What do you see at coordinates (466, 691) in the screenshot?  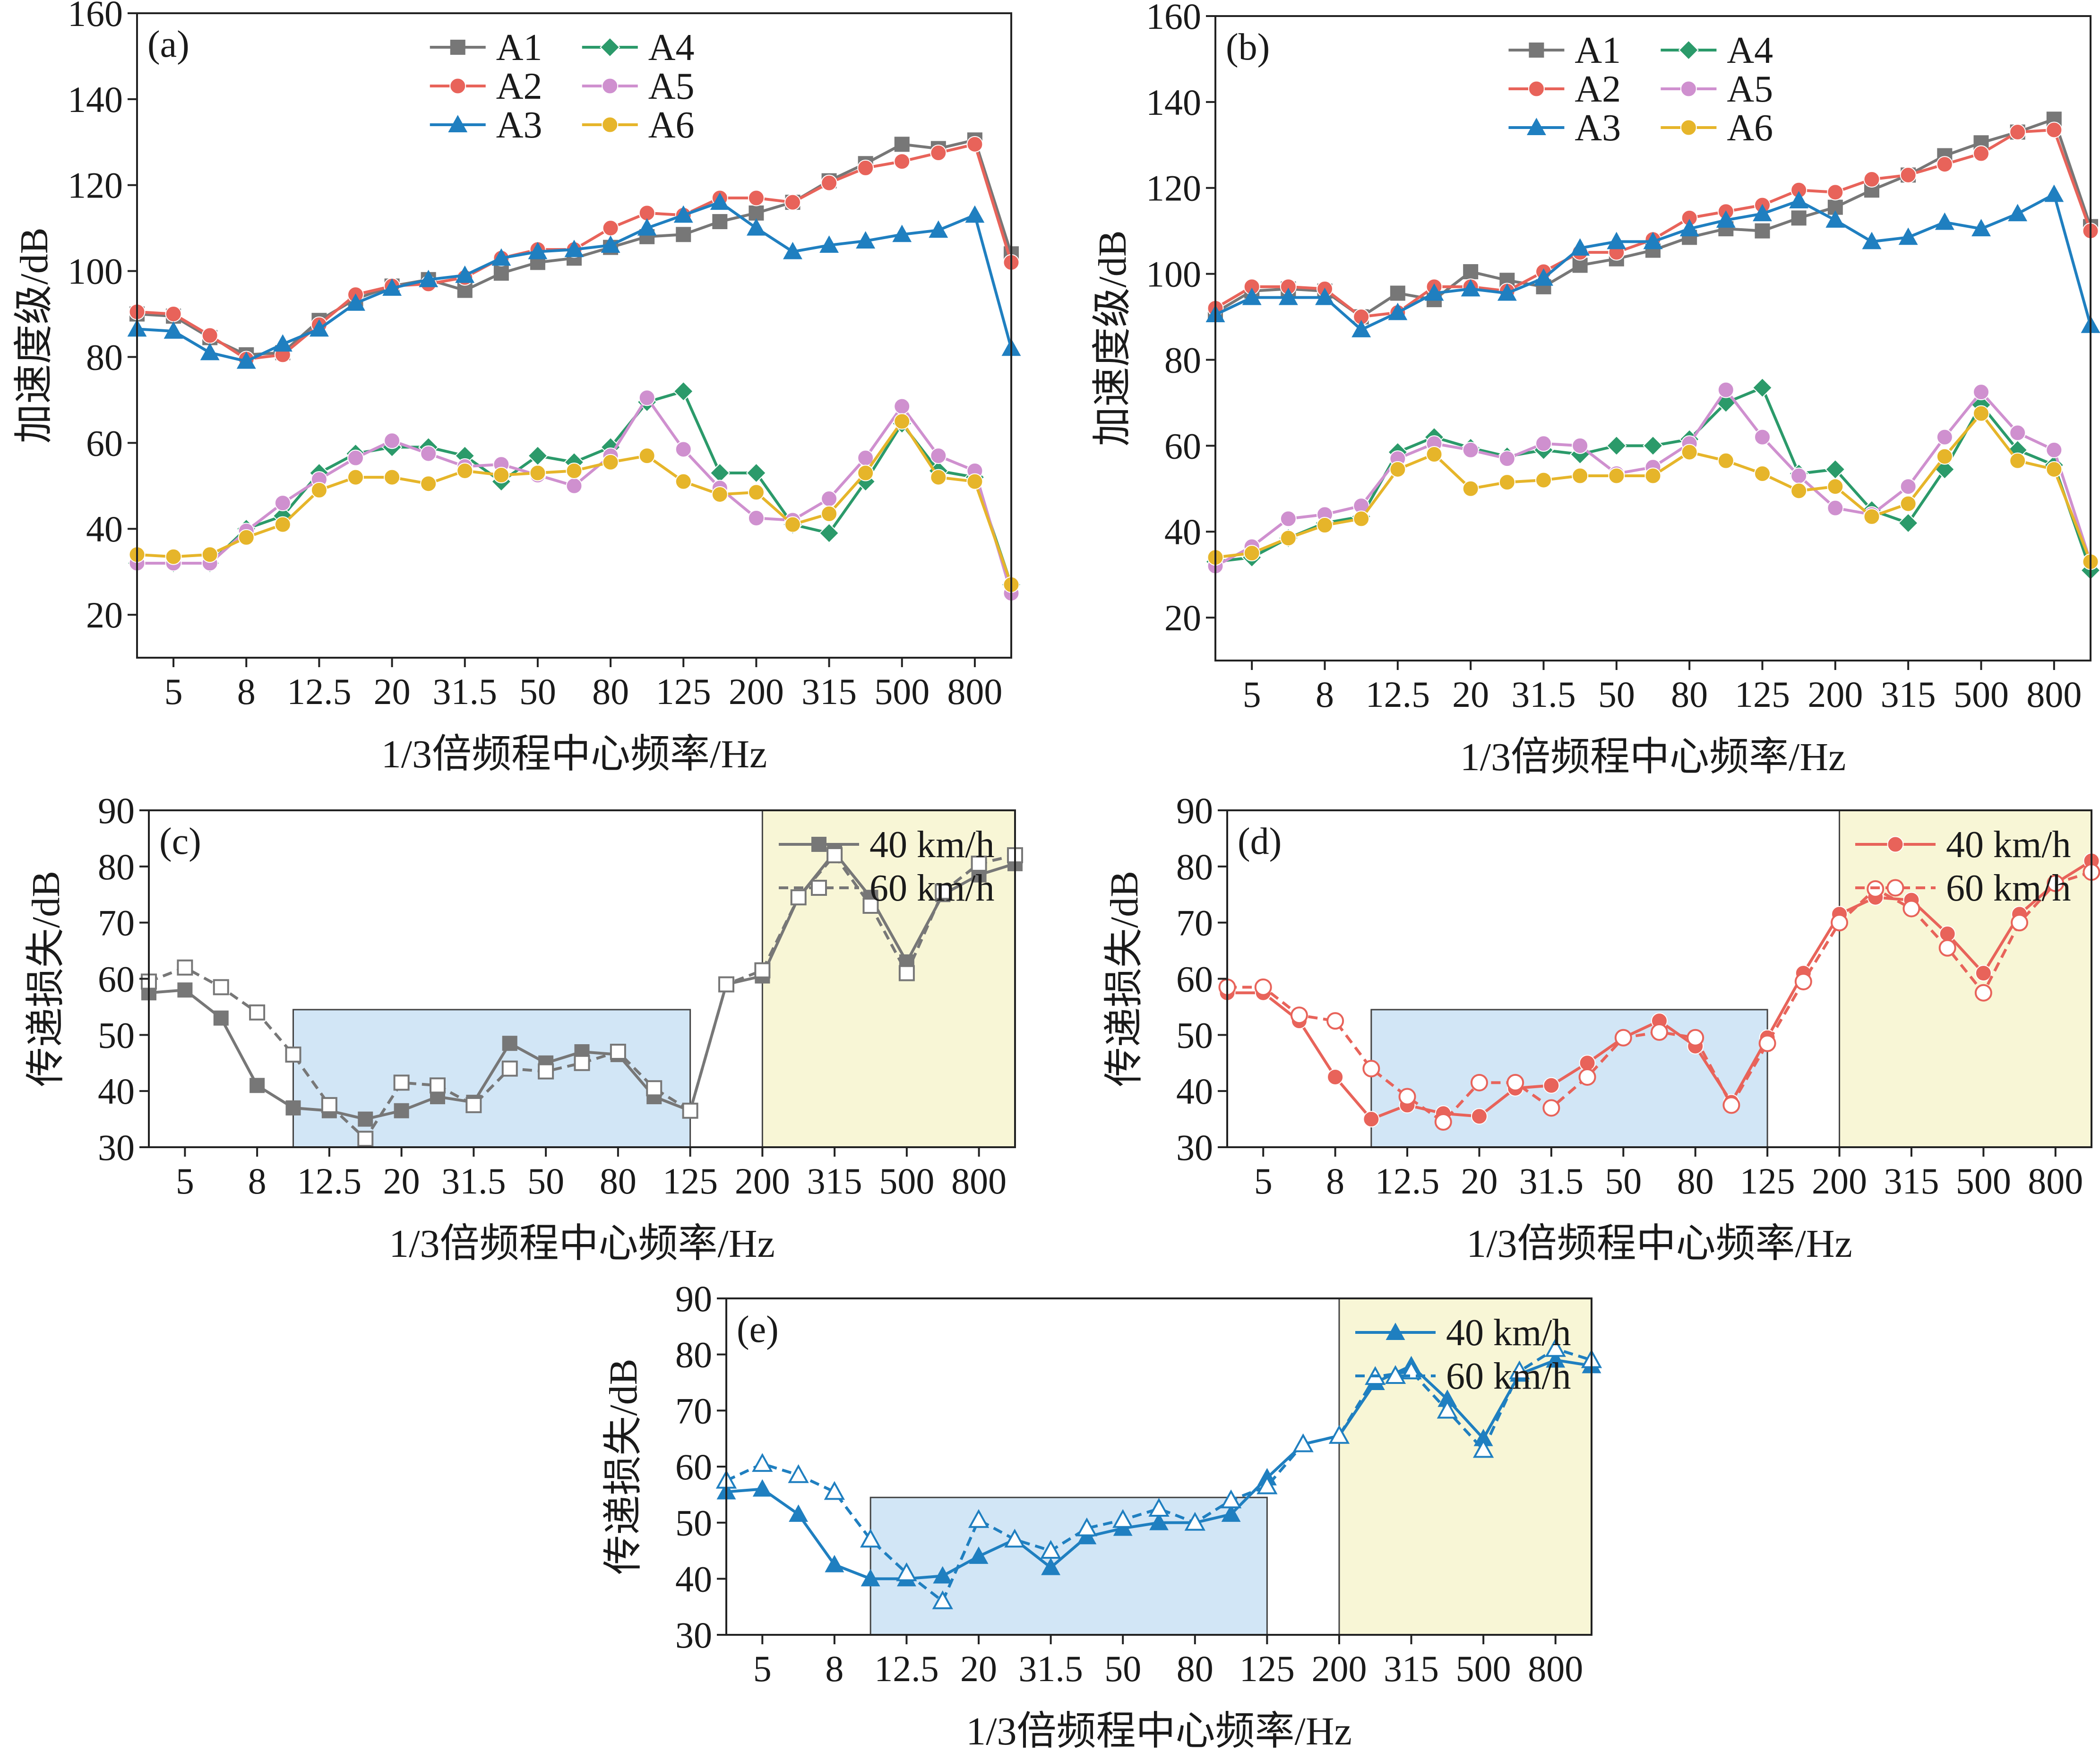 I see `x-tick-label: 31.5` at bounding box center [466, 691].